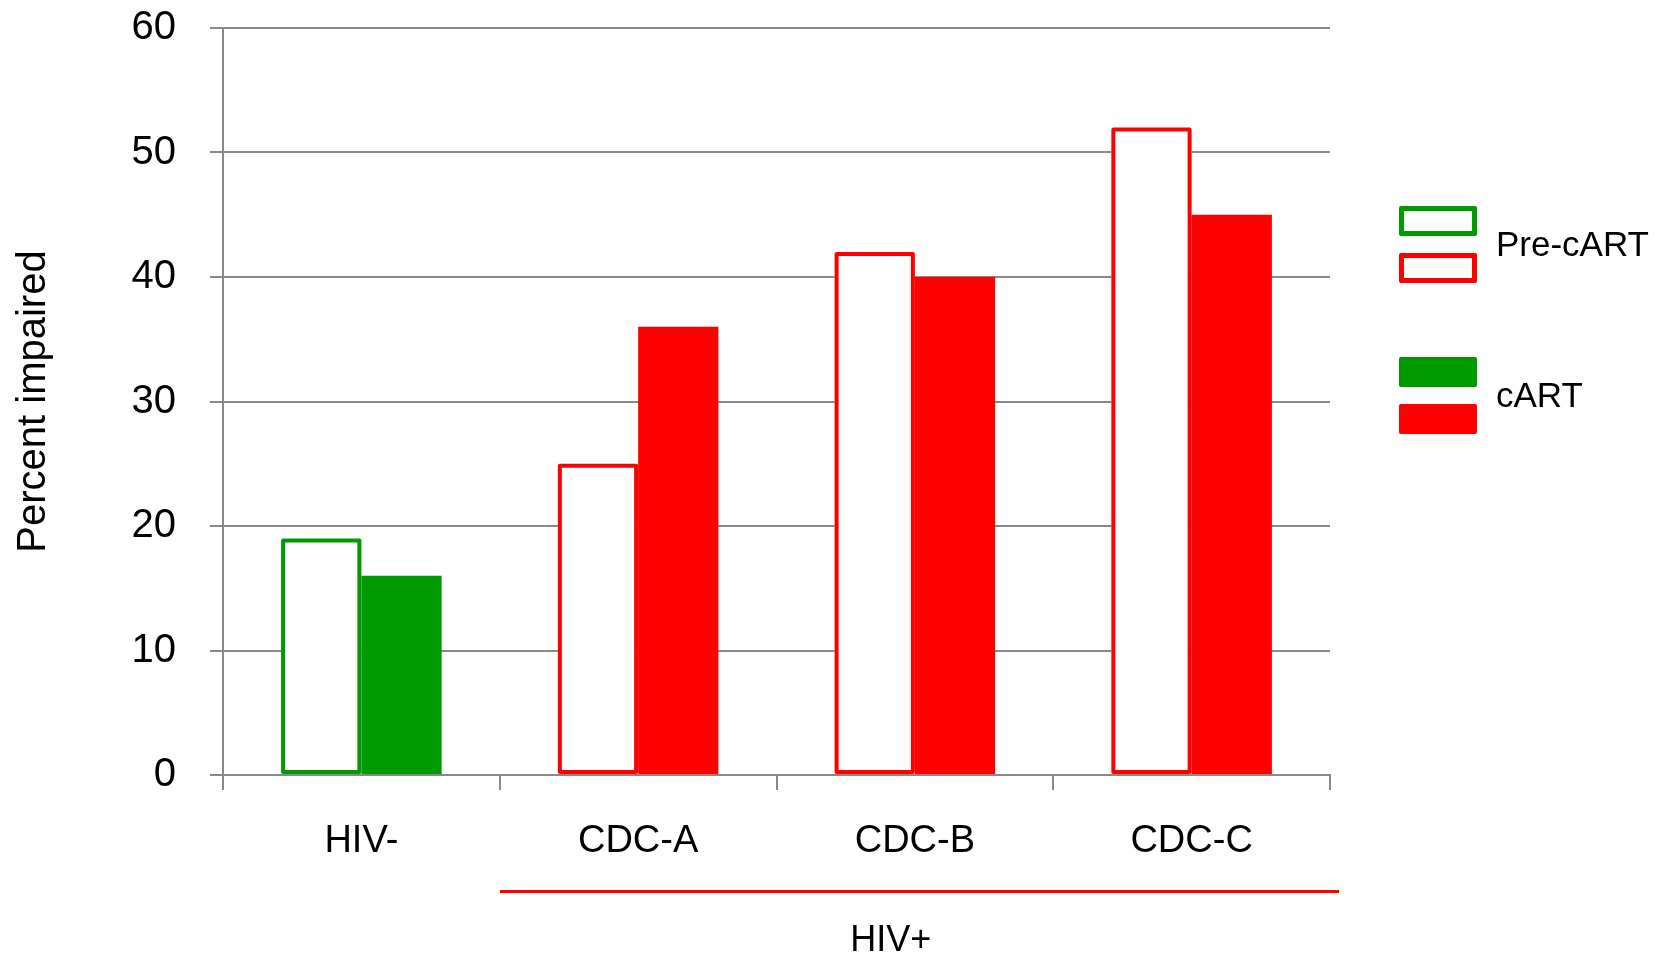 This screenshot has height=957, width=1664. What do you see at coordinates (153, 274) in the screenshot?
I see `y-tick-label: 40` at bounding box center [153, 274].